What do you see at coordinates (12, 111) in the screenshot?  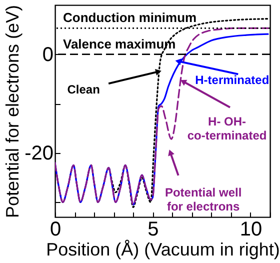 I see `y-axis-title: Potential for electrons (eV)` at bounding box center [12, 111].